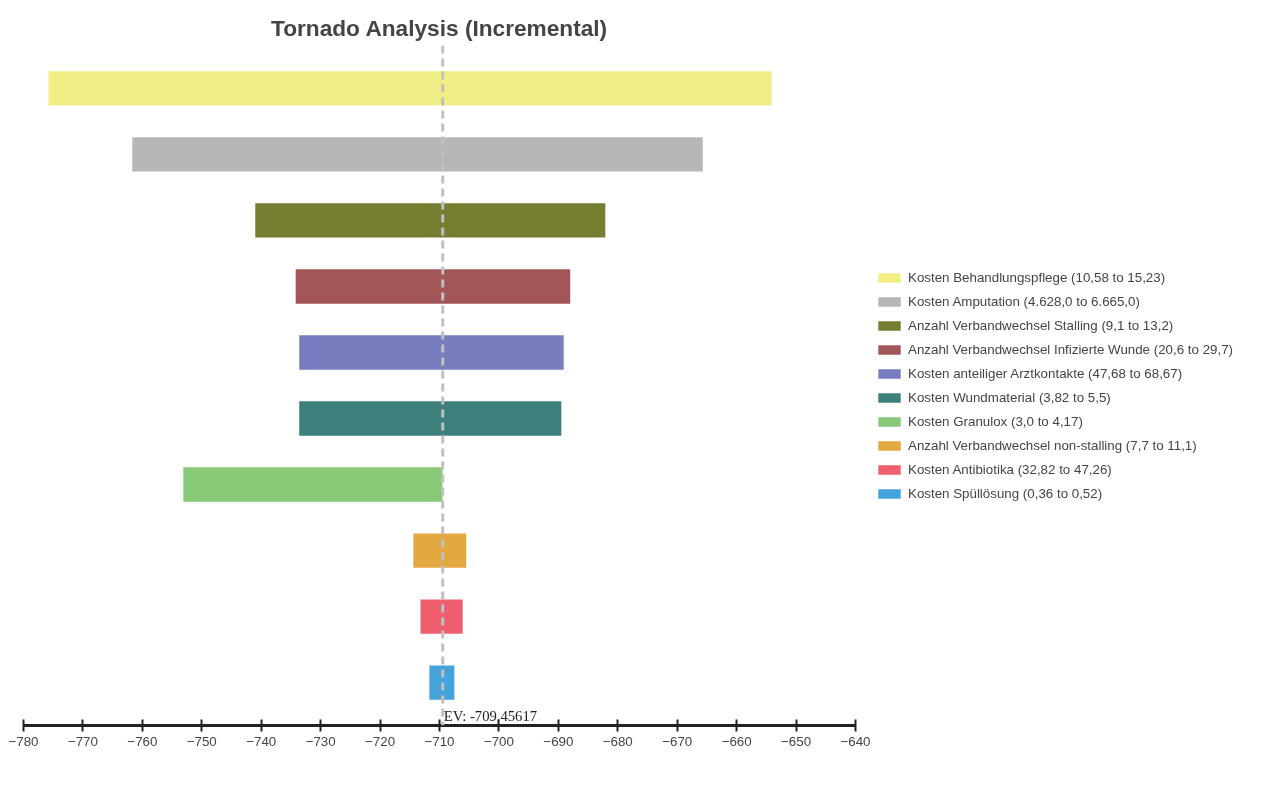 The image size is (1279, 789). What do you see at coordinates (320, 741) in the screenshot?
I see `x-tick-label: −730` at bounding box center [320, 741].